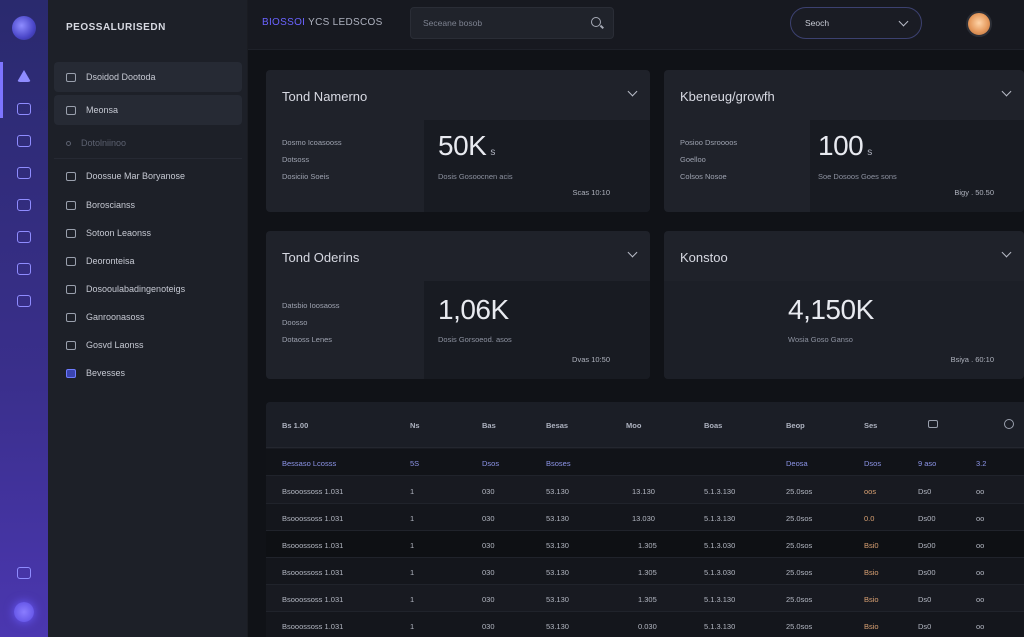 This screenshot has width=1024, height=637. What do you see at coordinates (647, 626) in the screenshot?
I see `table-cell: 0.030` at bounding box center [647, 626].